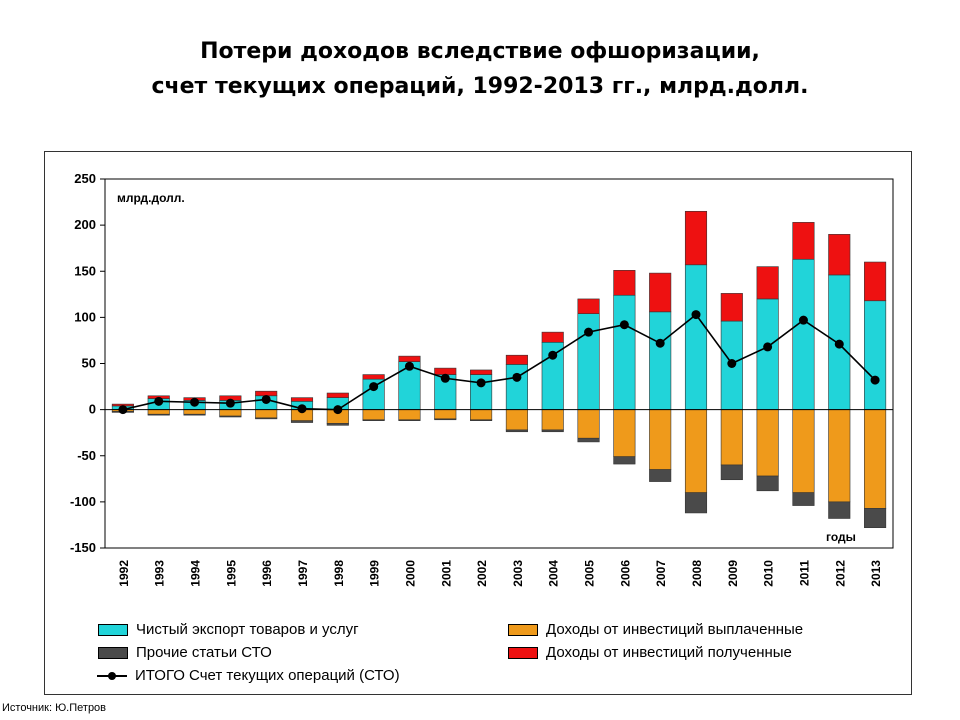  What do you see at coordinates (624, 460) in the screenshot?
I see `bar-other-2006` at bounding box center [624, 460].